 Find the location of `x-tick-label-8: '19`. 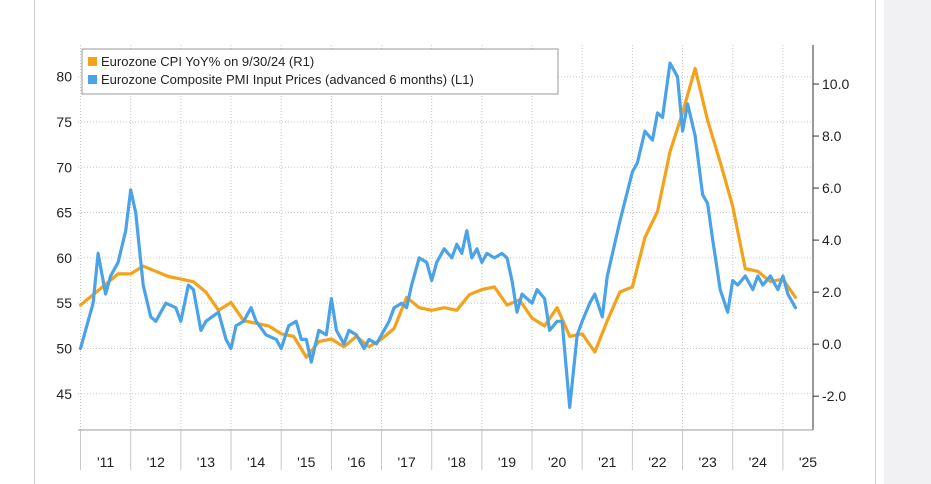

x-tick-label-8: '19 is located at coordinates (507, 462).